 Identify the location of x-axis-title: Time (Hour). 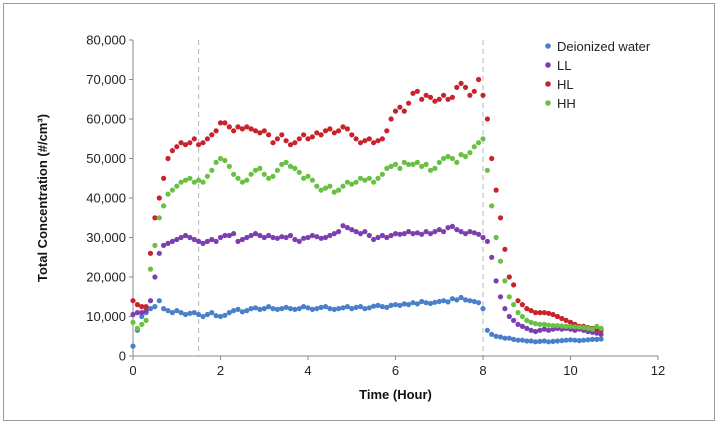
(395, 394).